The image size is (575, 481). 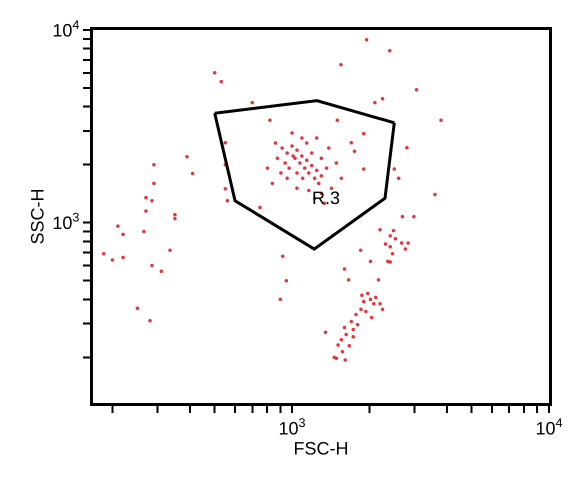 What do you see at coordinates (326, 198) in the screenshot?
I see `annotation: R.3` at bounding box center [326, 198].